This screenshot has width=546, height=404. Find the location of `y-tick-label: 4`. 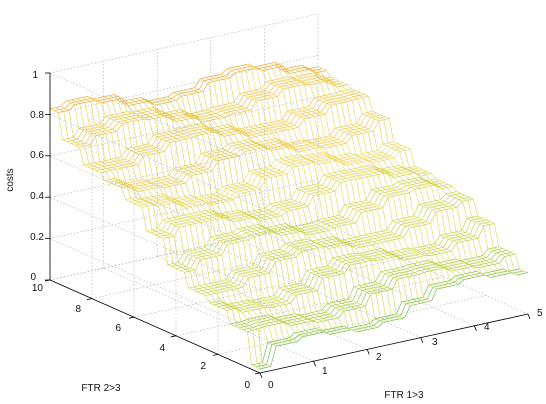

y-tick-label: 4 is located at coordinates (162, 348).